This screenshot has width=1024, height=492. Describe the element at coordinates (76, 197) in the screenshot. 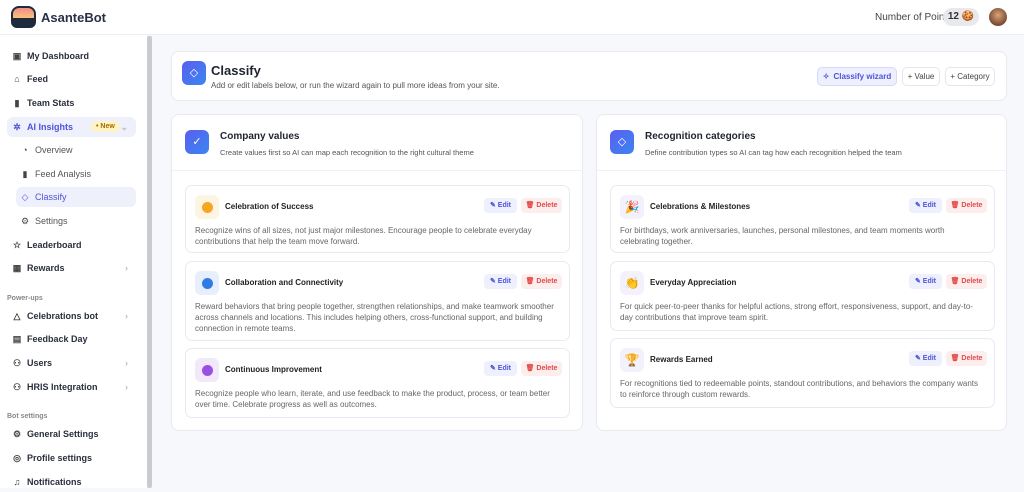

I see `sidebar-item-classify: ◇ Classify` at that location.